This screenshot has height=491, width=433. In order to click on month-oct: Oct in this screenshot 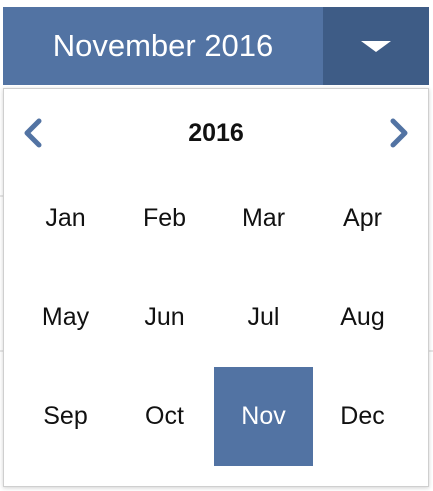, I will do `click(164, 416)`.